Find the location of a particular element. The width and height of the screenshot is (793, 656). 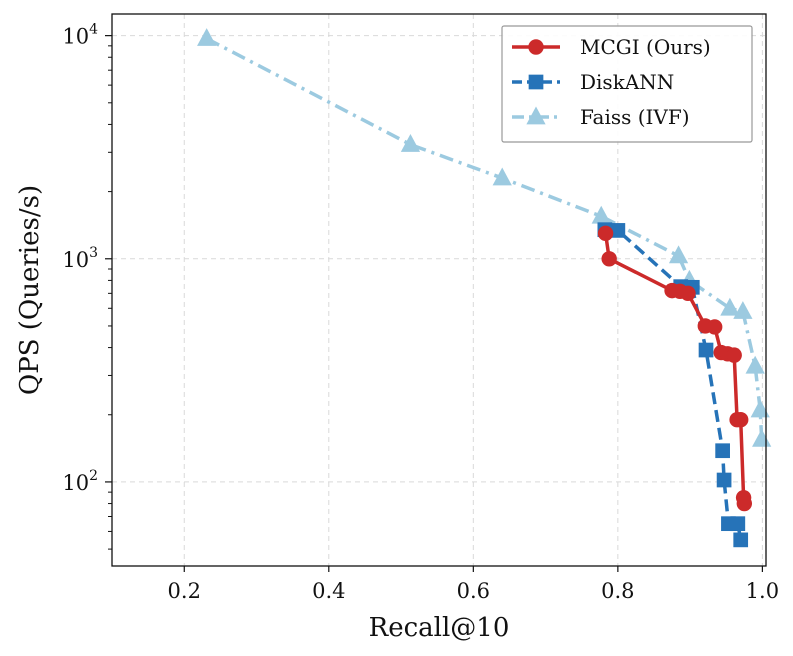

legend-item-mcgi-ours: MCGI (Ours) is located at coordinates (611, 47).